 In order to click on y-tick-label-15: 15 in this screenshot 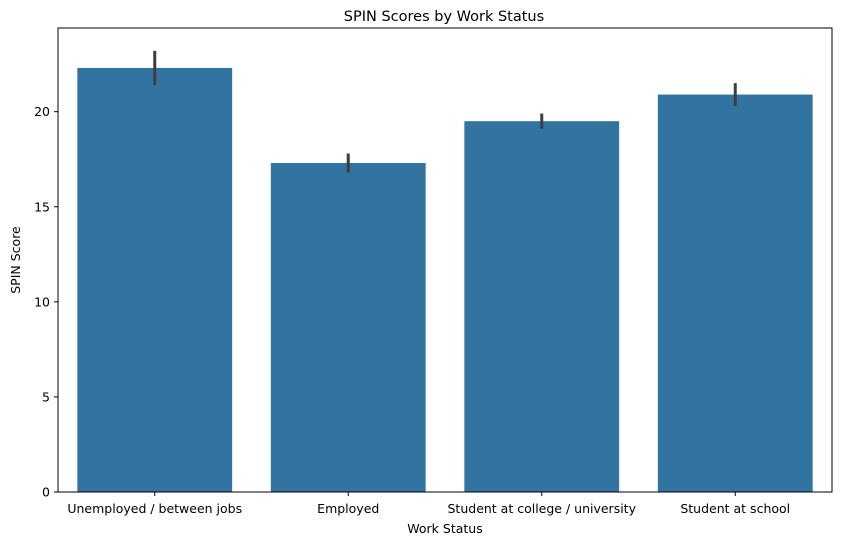, I will do `click(42, 206)`.